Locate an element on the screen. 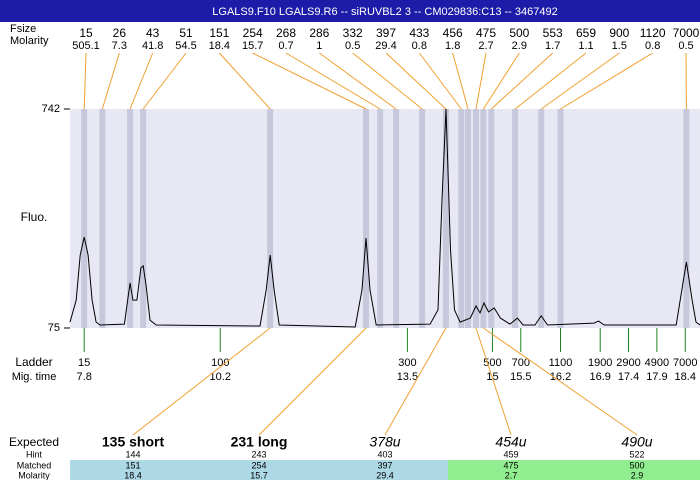 The width and height of the screenshot is (700, 480). hint-value: 144 is located at coordinates (132, 454).